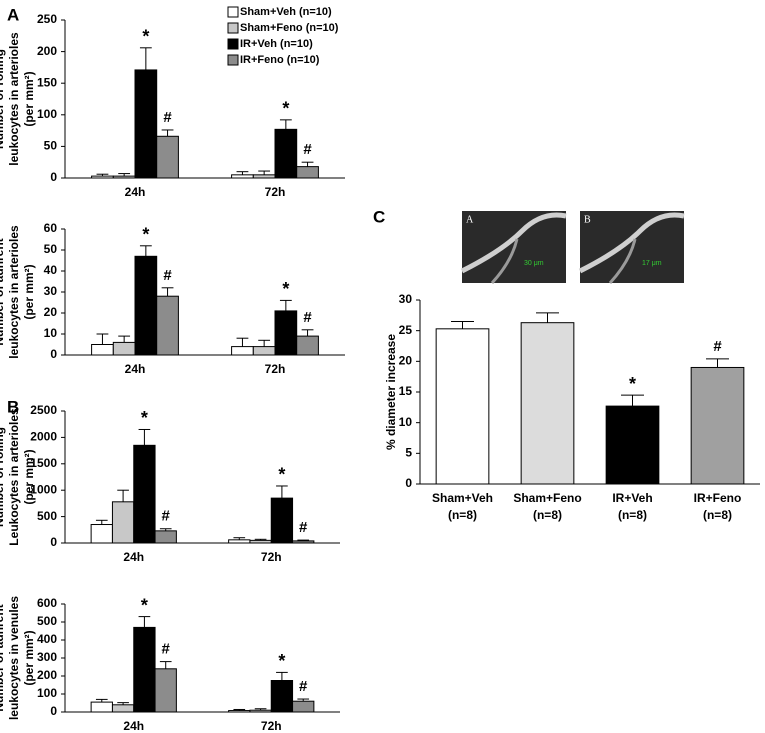 The image size is (765, 733). I want to click on y-tick-label: 300, so click(47, 657).